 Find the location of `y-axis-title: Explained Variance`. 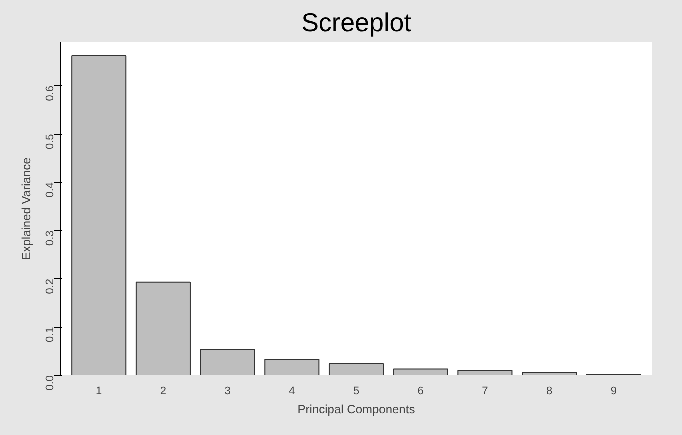

y-axis-title: Explained Variance is located at coordinates (27, 208).